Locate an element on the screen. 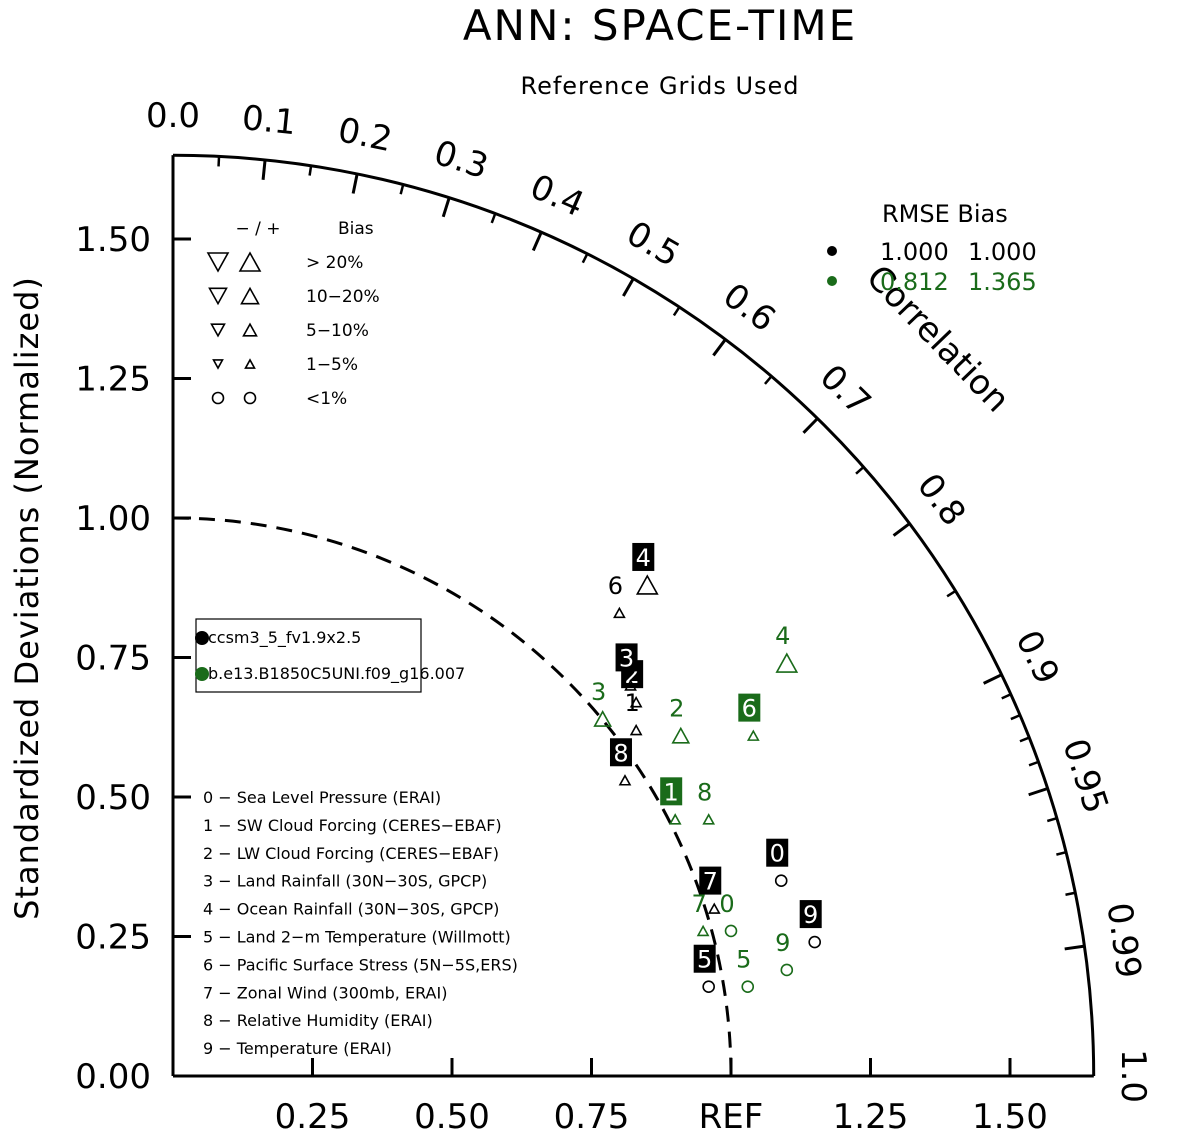 Image resolution: width=1179 pixels, height=1135 pixels. bias-key-signs: − / + is located at coordinates (257, 229).